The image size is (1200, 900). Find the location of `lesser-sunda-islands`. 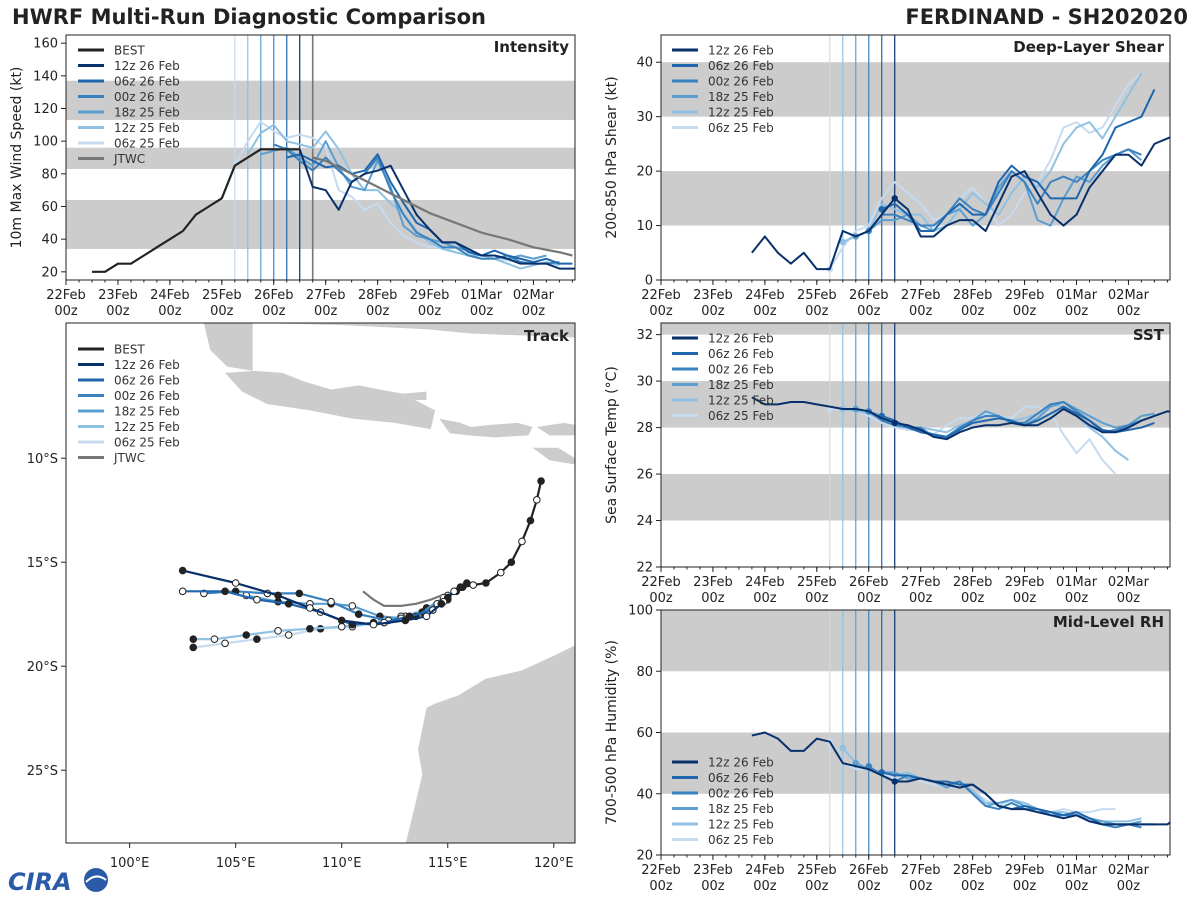

lesser-sunda-islands is located at coordinates (486, 428).